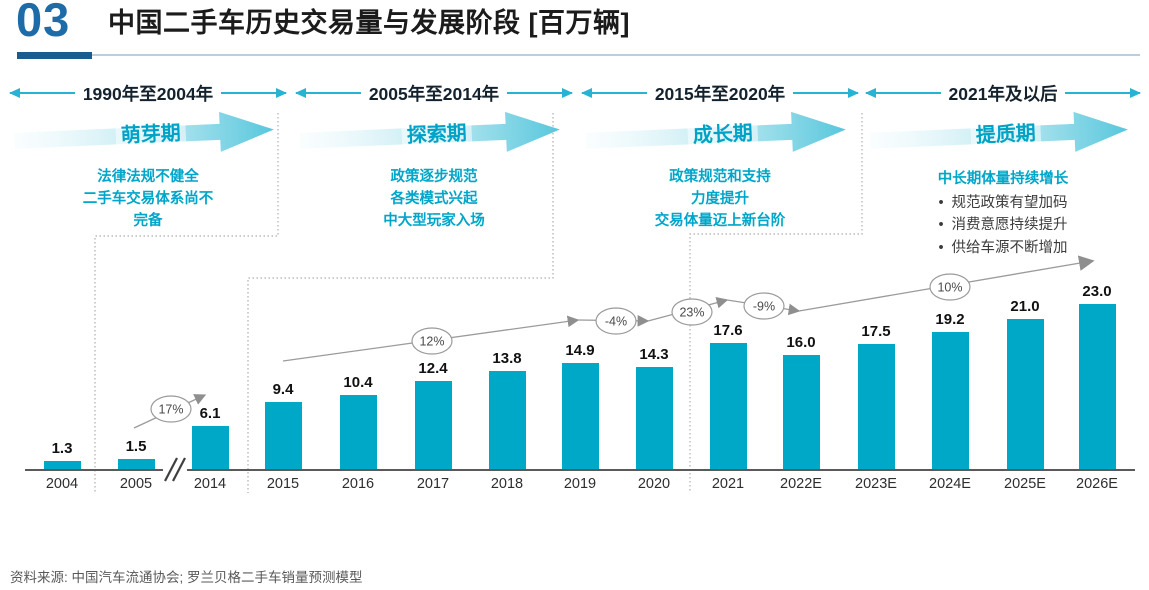  I want to click on bar-2016, so click(358, 432).